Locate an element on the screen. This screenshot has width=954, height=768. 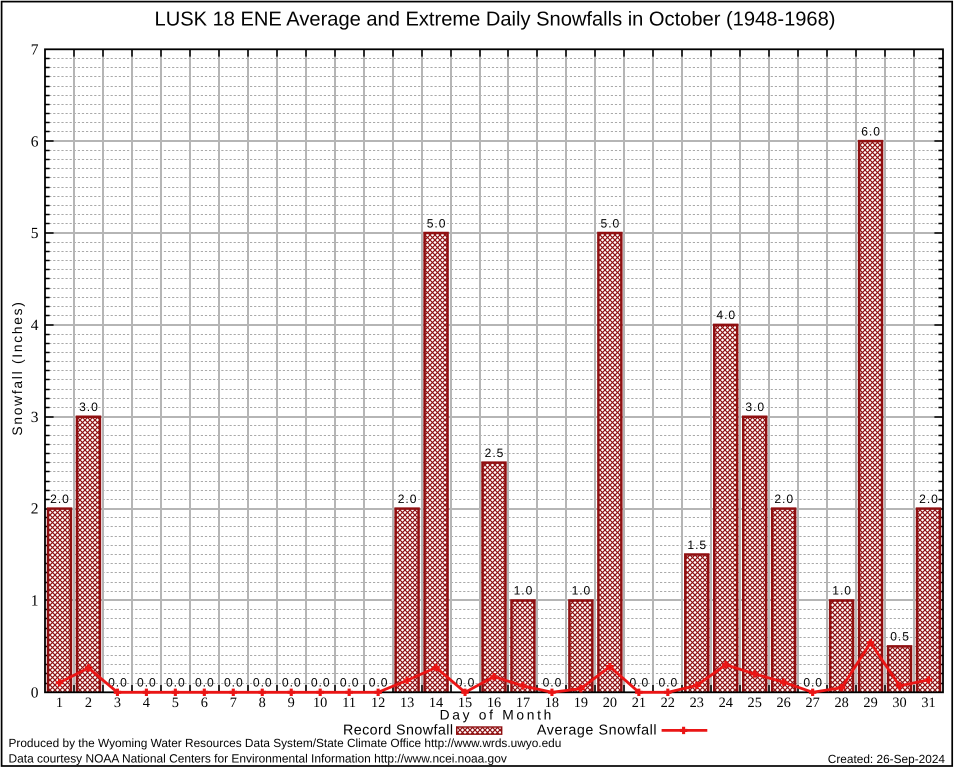
svg-text: 0.5 is located at coordinates (900, 637).